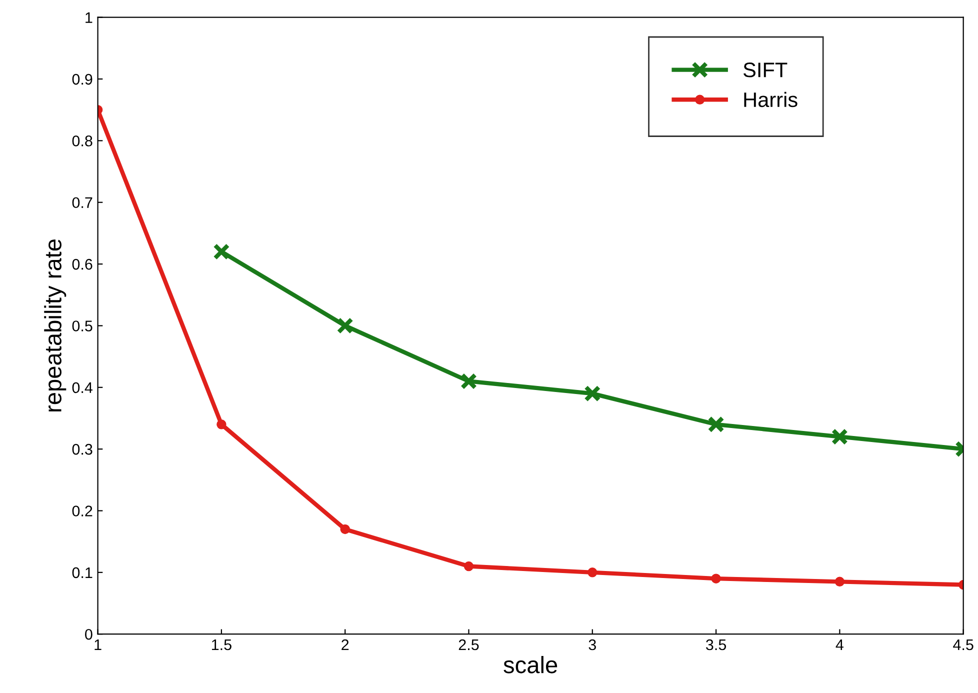 Image resolution: width=978 pixels, height=693 pixels. Describe the element at coordinates (771, 100) in the screenshot. I see `legend-label: Harris` at that location.